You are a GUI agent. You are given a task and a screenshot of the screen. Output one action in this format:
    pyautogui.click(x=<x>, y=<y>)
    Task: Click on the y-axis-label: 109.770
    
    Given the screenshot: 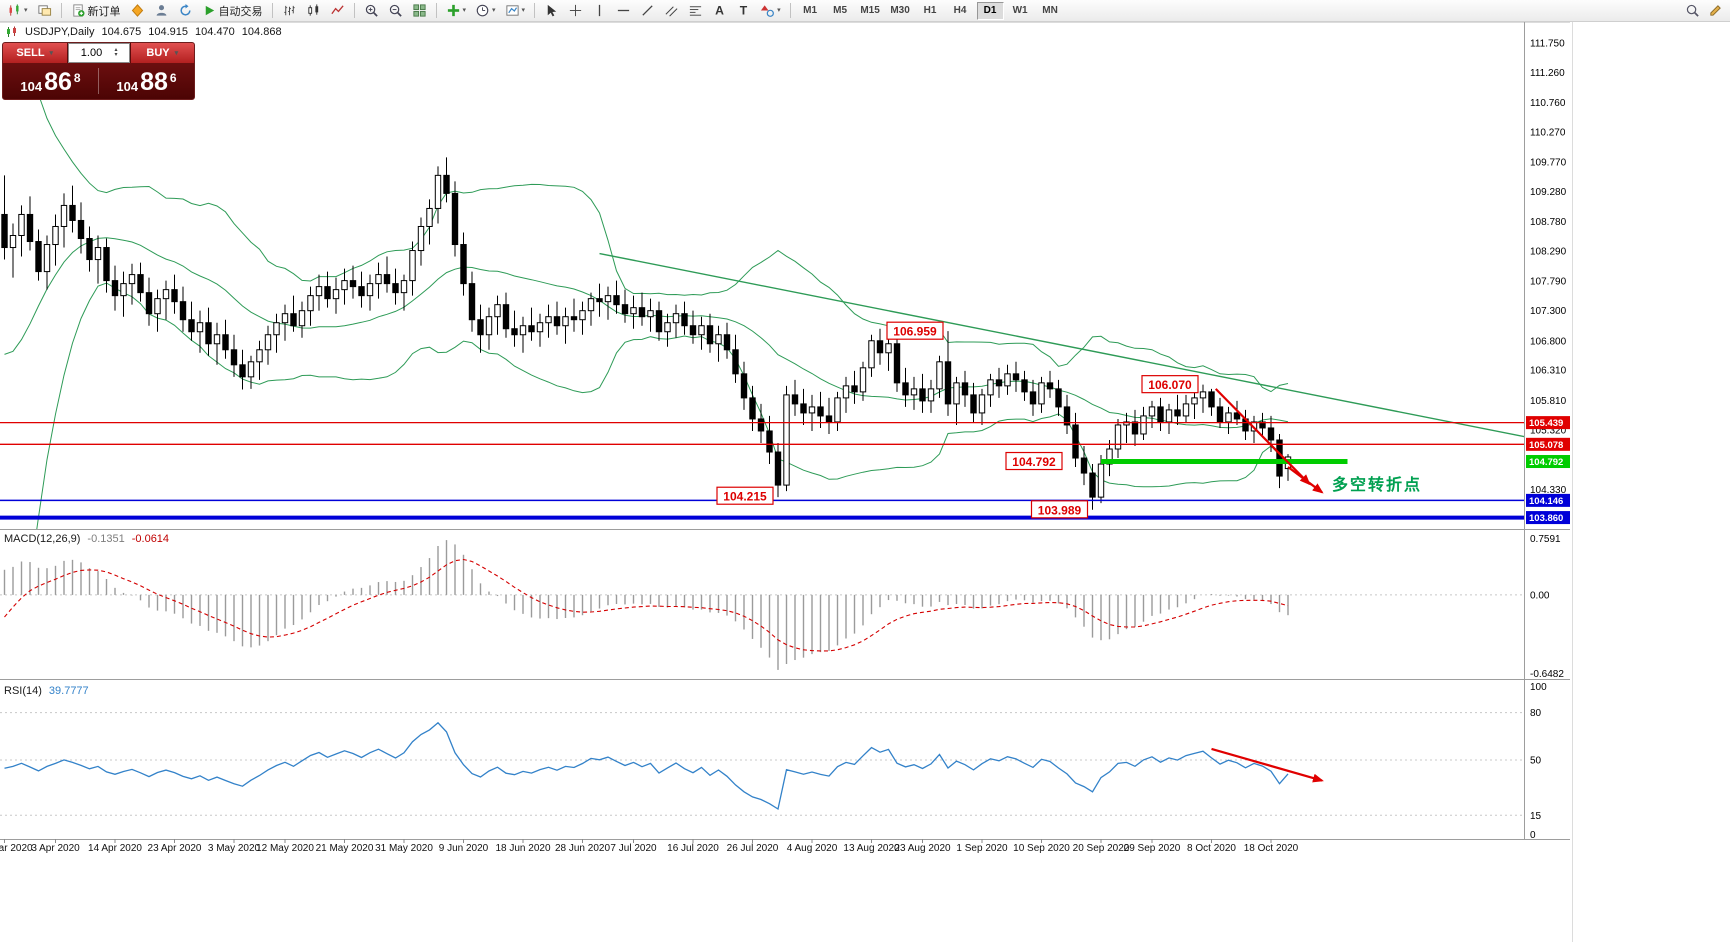 What is the action you would take?
    pyautogui.click(x=1548, y=163)
    